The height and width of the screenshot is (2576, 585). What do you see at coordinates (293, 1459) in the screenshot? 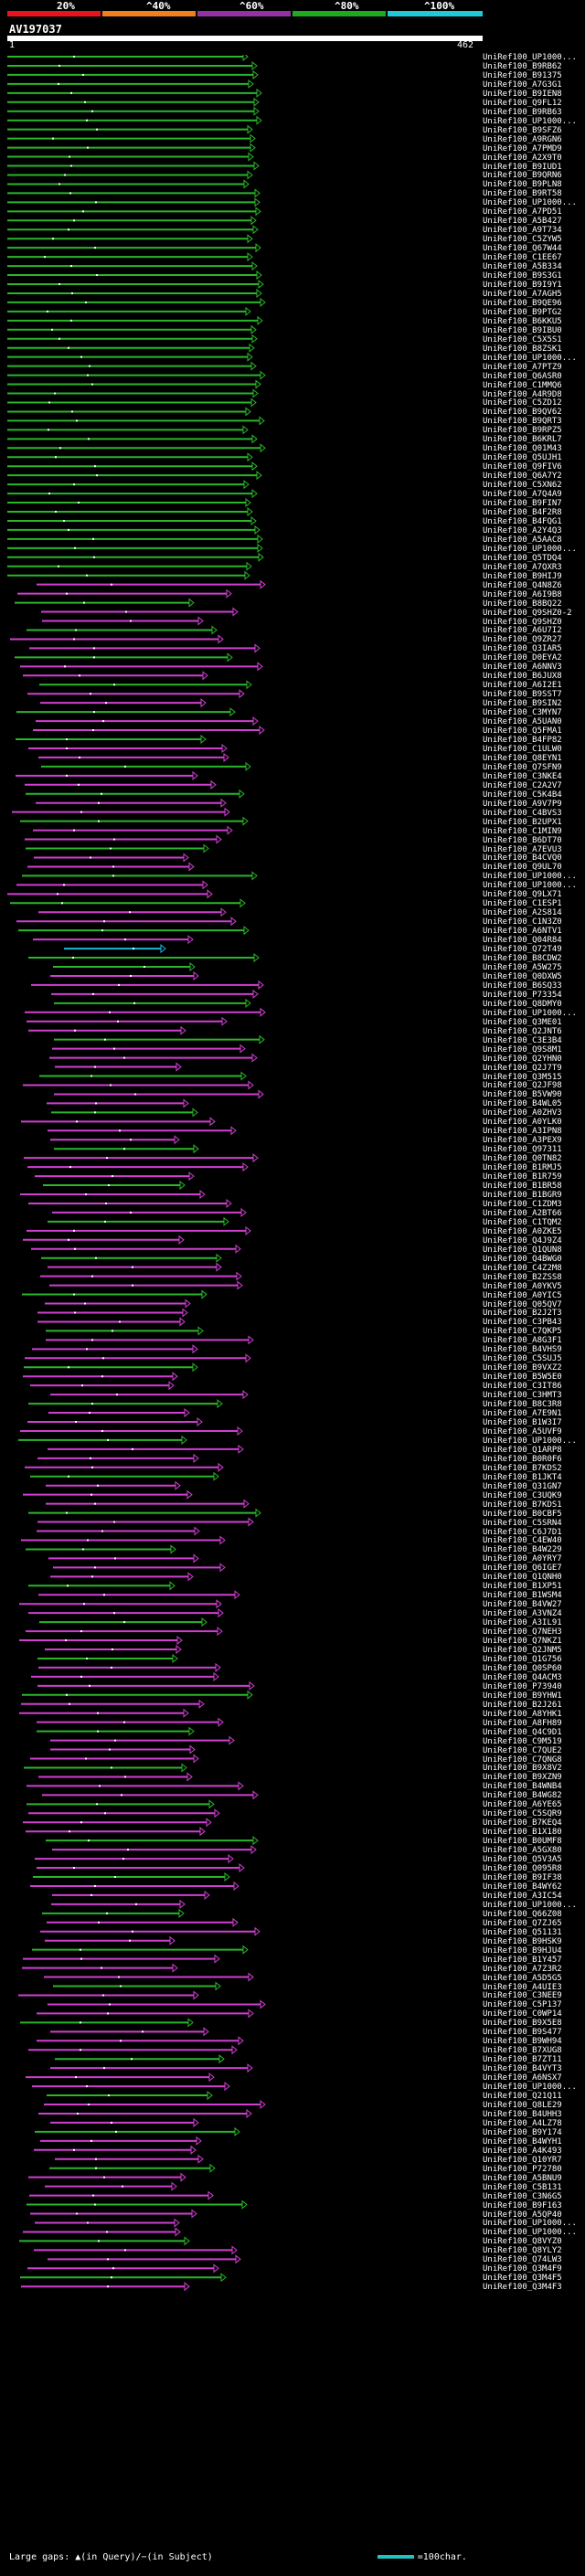
I see `hit-row: UniRef100_B0R0F6` at bounding box center [293, 1459].